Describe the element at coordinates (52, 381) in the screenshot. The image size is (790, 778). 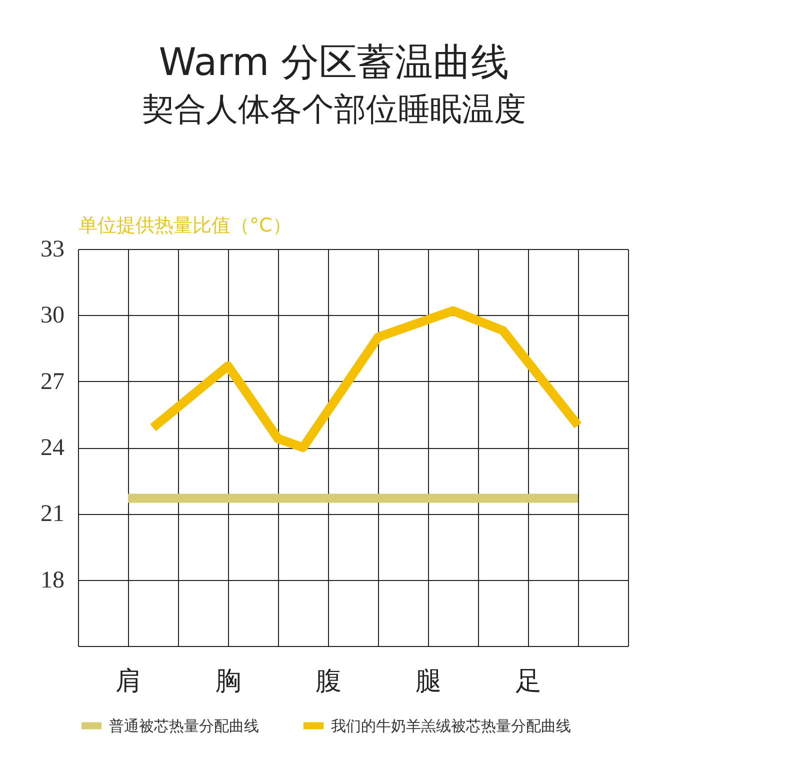
I see `y-tick-label: 27` at that location.